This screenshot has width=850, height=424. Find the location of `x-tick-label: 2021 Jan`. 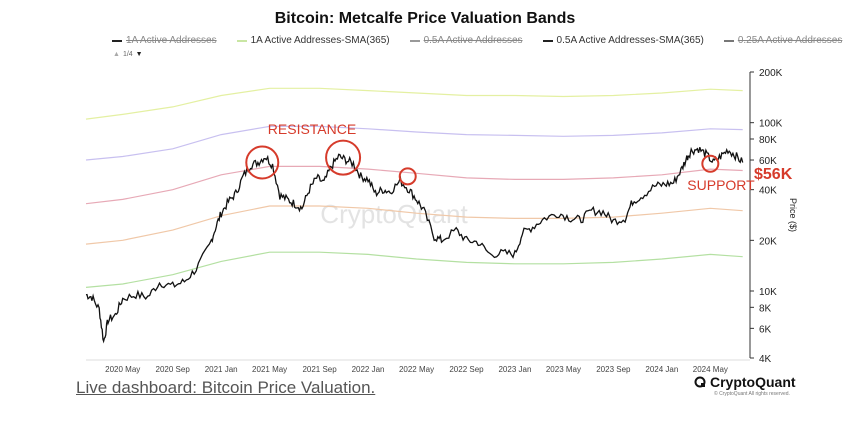

x-tick-label: 2021 Jan is located at coordinates (221, 369).